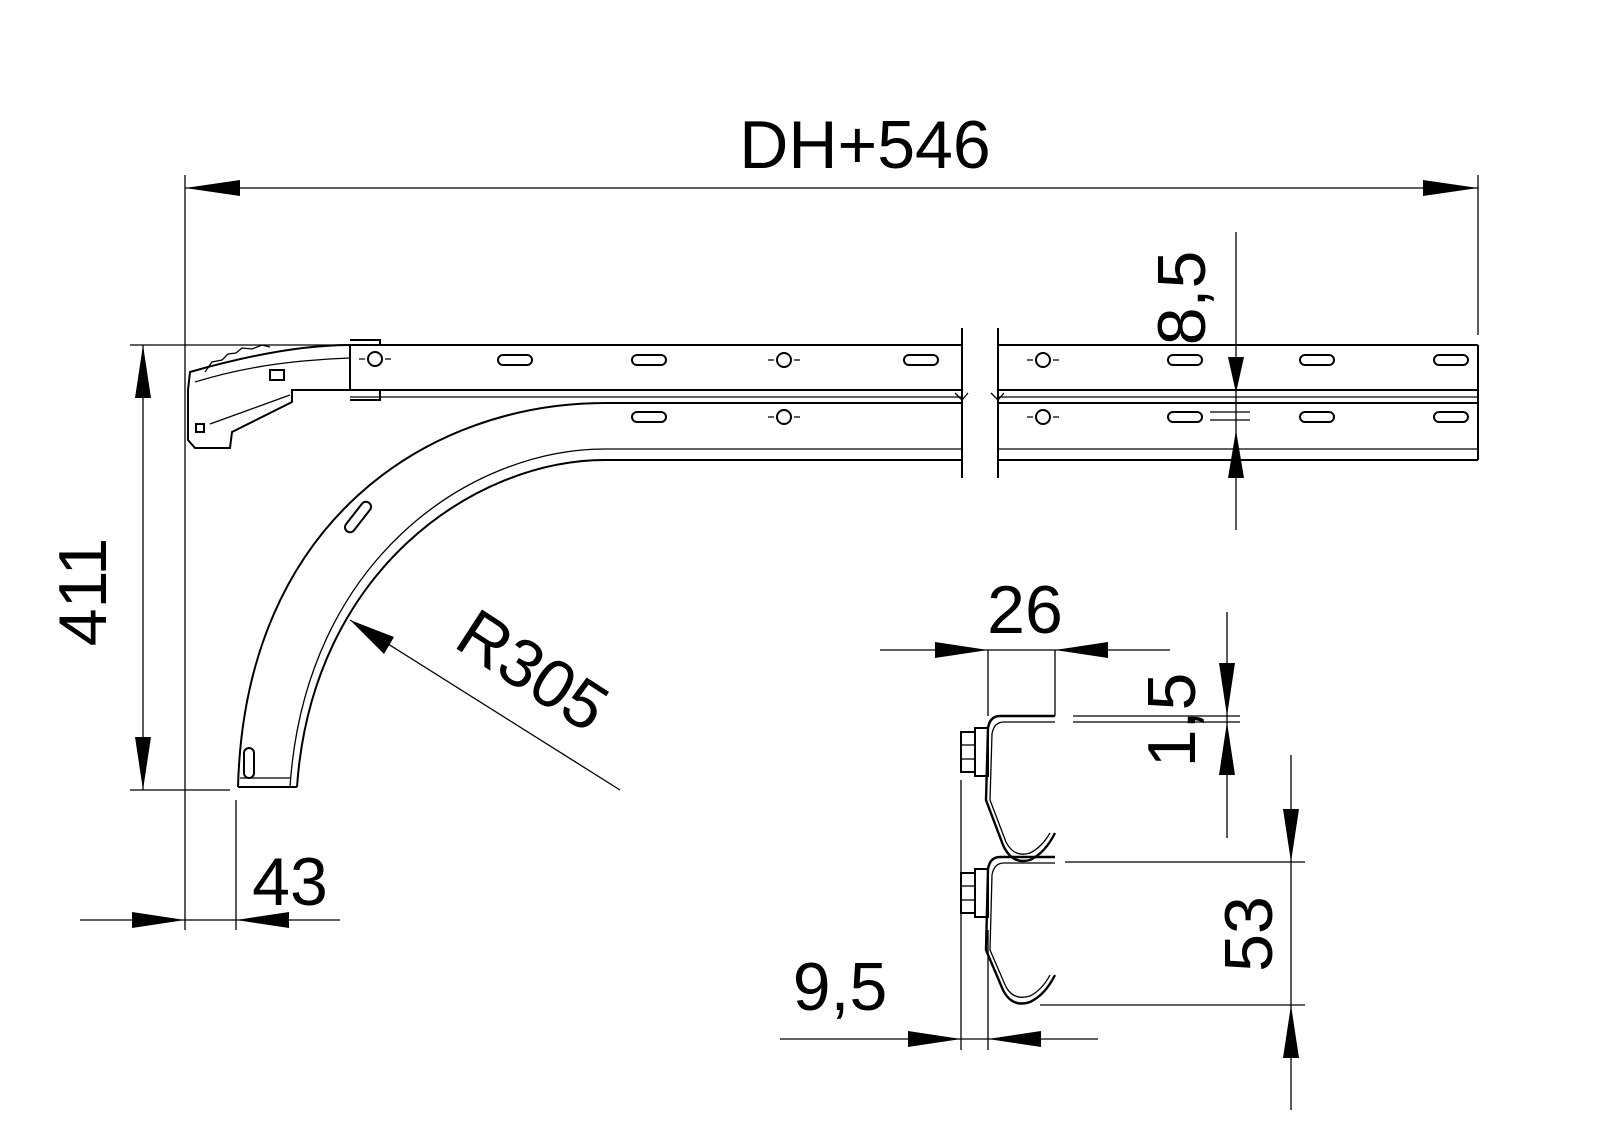 The width and height of the screenshot is (1600, 1131). What do you see at coordinates (1172, 720) in the screenshot?
I see `bracket-thickness-label: 1,5` at bounding box center [1172, 720].